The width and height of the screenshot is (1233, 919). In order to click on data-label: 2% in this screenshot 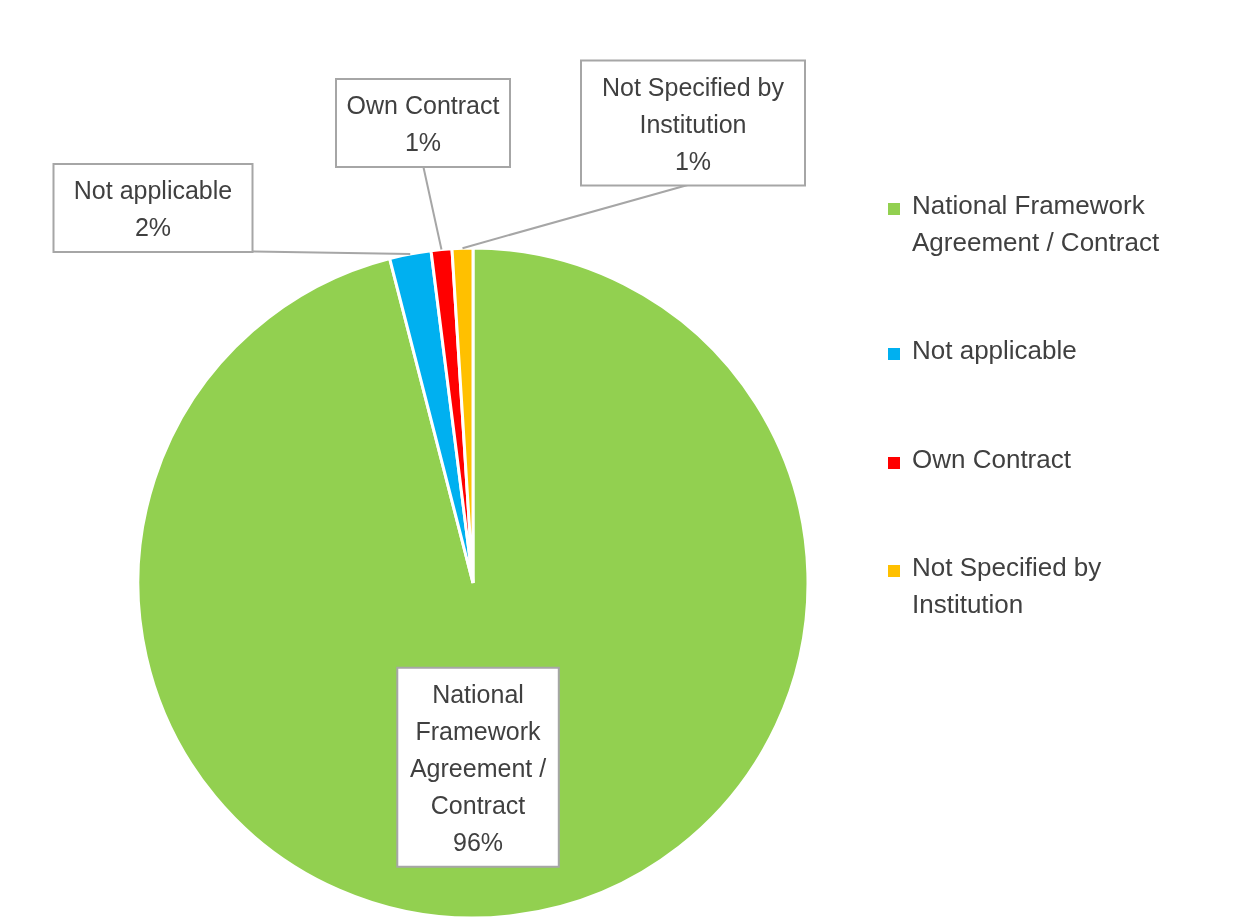, I will do `click(153, 227)`.